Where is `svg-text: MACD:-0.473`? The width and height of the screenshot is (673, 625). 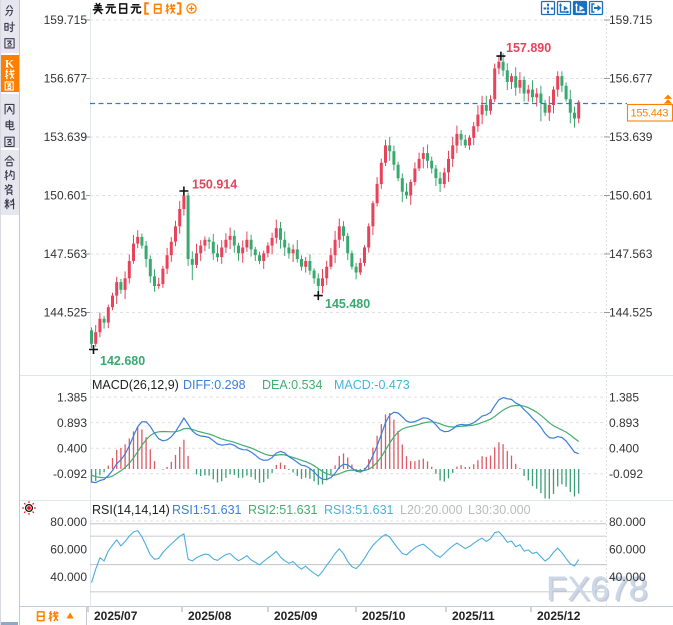
svg-text: MACD:-0.473 is located at coordinates (372, 385).